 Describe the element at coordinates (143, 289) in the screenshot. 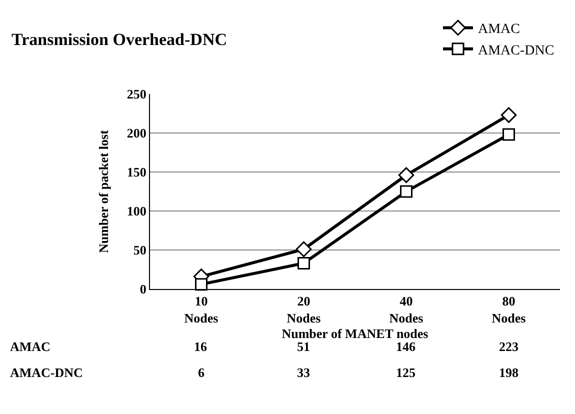

I see `y-tick-label: 0` at that location.